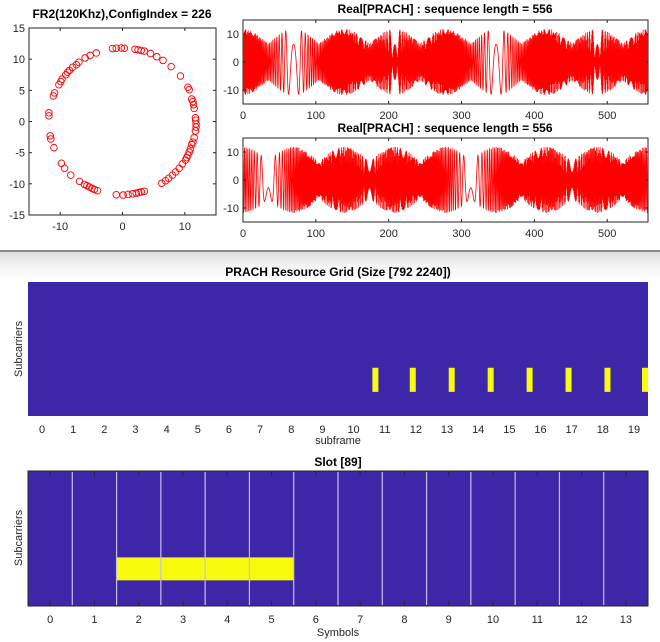 This screenshot has width=660, height=642. I want to click on y-tick-label: -10, so click(231, 209).